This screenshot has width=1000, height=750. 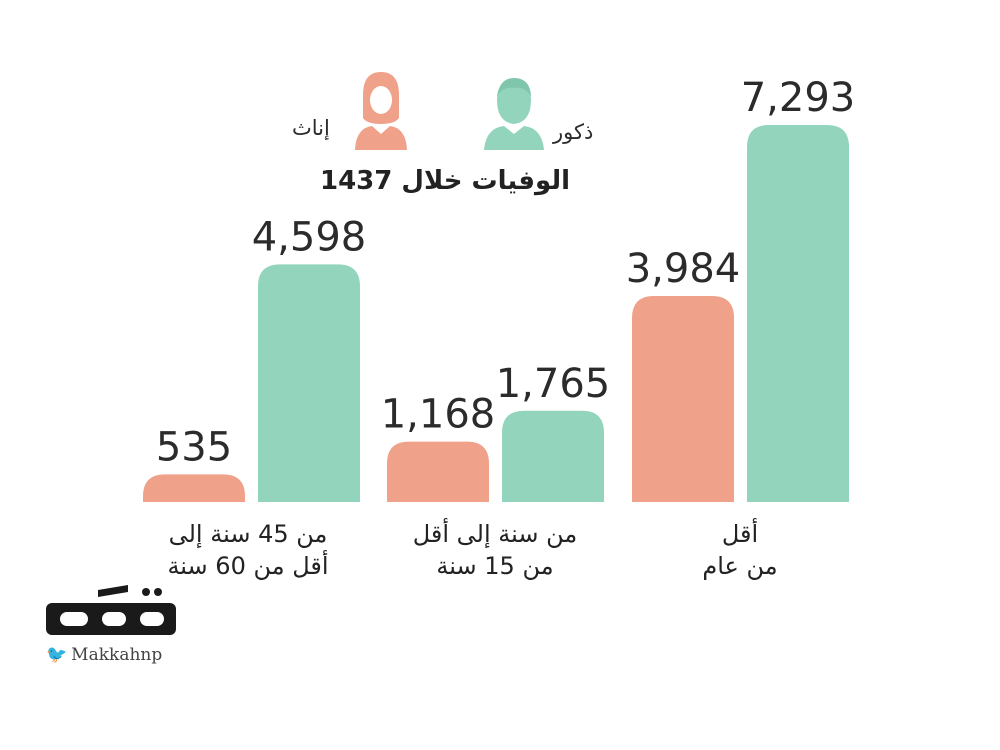 What do you see at coordinates (111, 610) in the screenshot?
I see `makkah-logo` at bounding box center [111, 610].